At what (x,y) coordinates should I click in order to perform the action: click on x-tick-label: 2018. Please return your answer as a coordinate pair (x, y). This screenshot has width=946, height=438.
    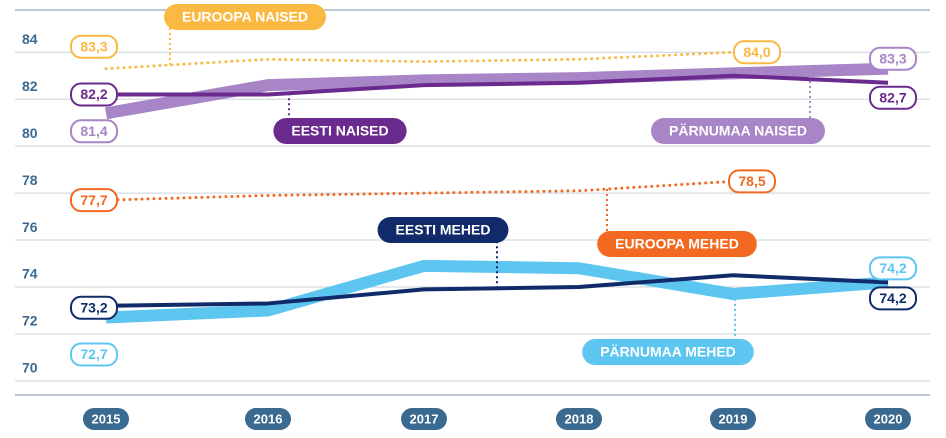
    Looking at the image, I should click on (579, 418).